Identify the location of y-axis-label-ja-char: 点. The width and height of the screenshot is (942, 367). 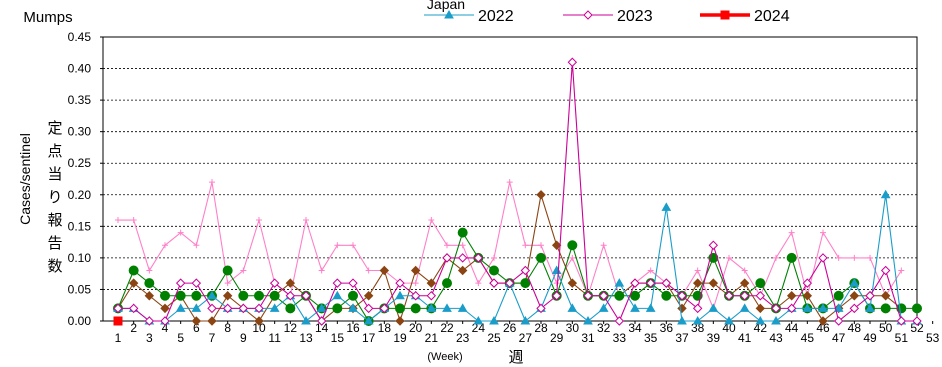
(54, 151).